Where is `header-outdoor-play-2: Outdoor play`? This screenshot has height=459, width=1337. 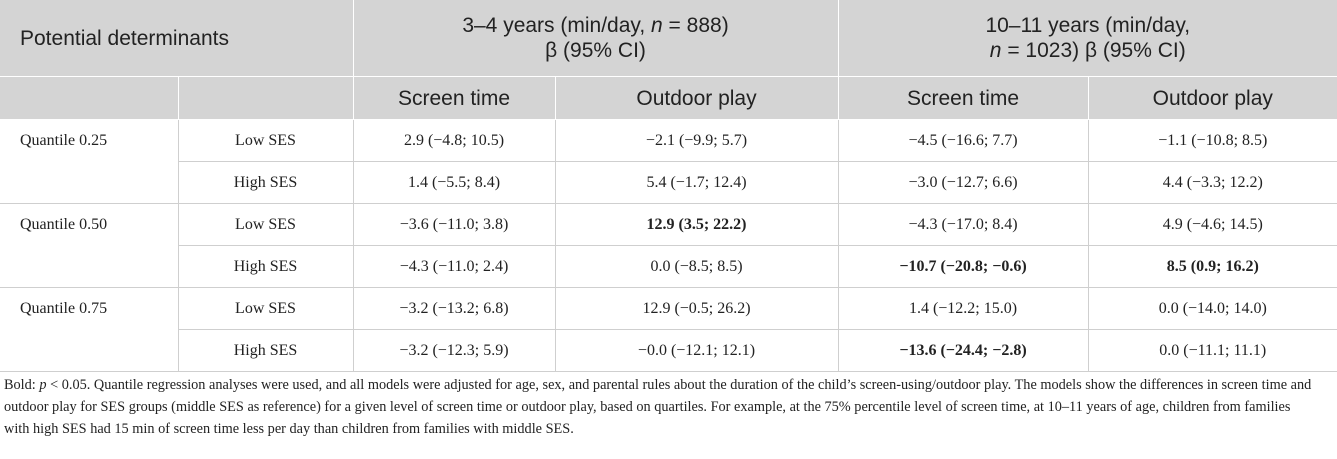 header-outdoor-play-2: Outdoor play is located at coordinates (1212, 98).